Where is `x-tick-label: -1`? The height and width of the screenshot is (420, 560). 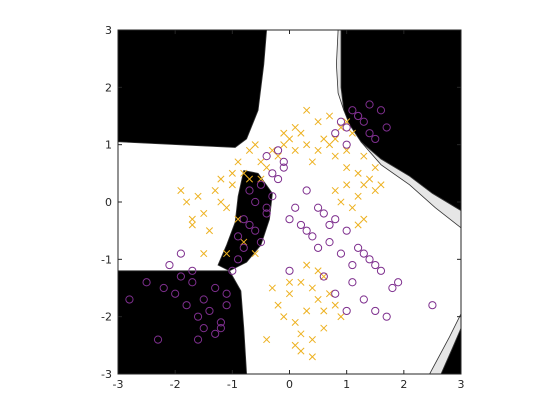 x-tick-label: -1 is located at coordinates (232, 384).